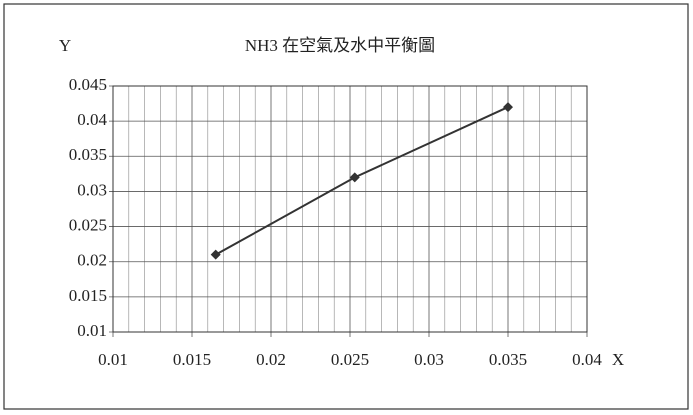 Image resolution: width=693 pixels, height=415 pixels. What do you see at coordinates (88, 295) in the screenshot?
I see `y-tick-label: 0.015` at bounding box center [88, 295].